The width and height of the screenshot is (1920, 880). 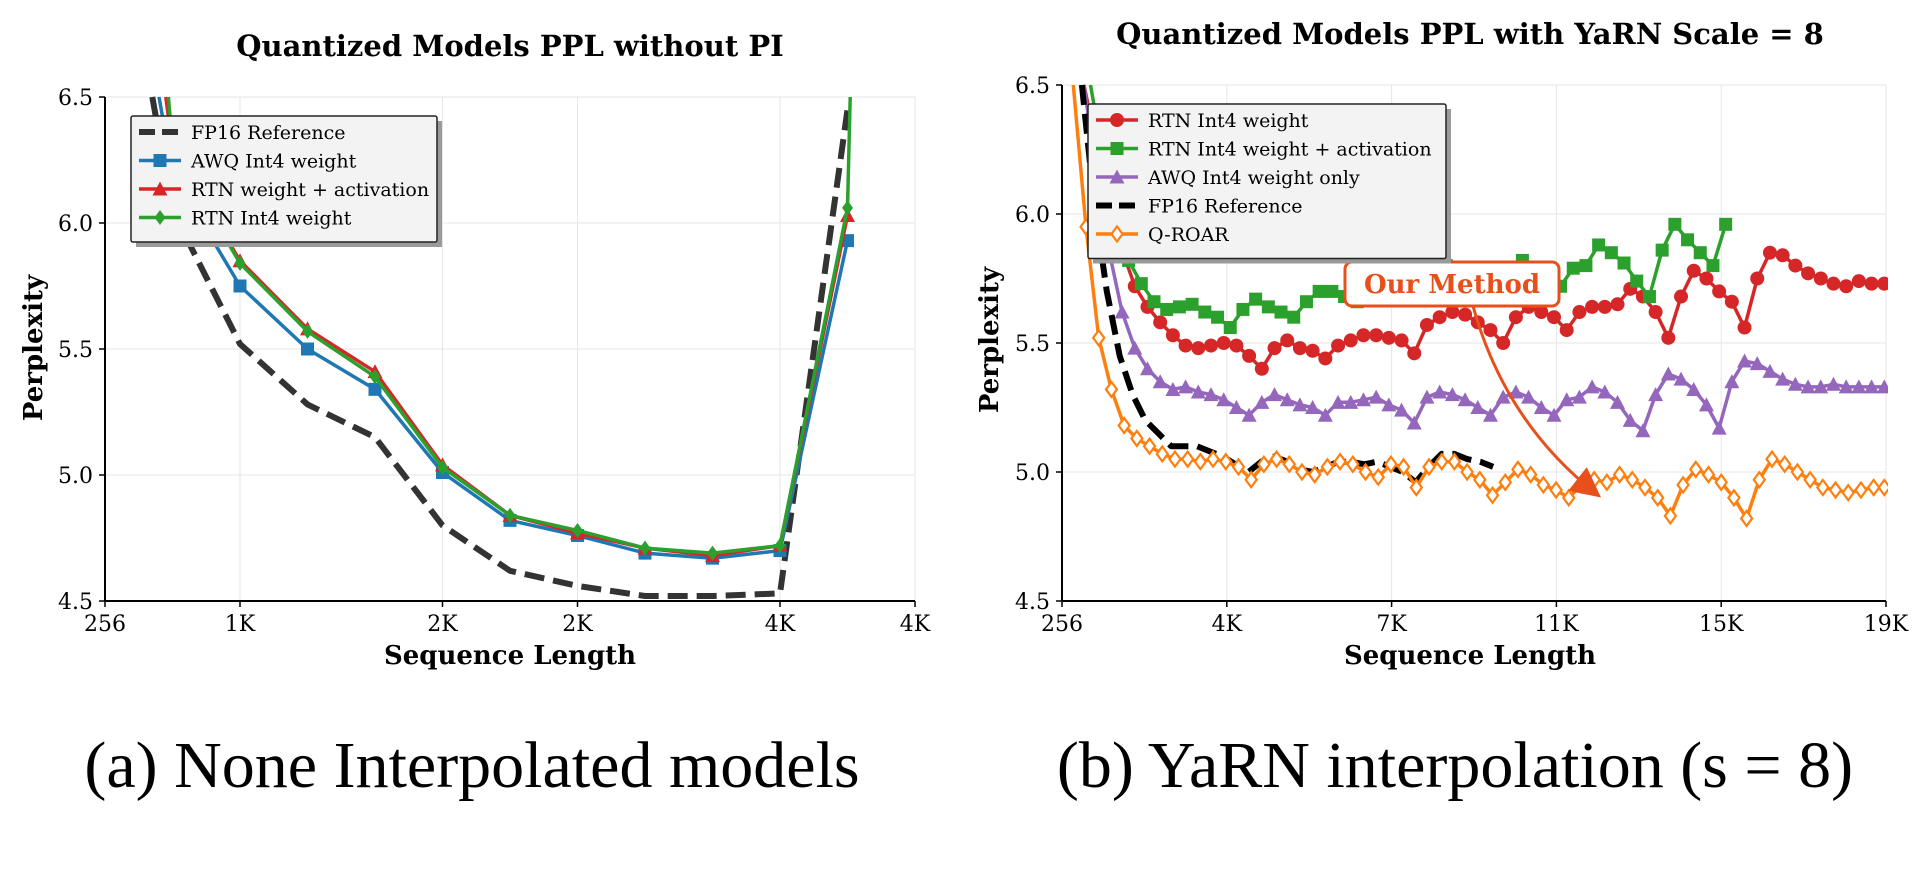 What do you see at coordinates (1228, 121) in the screenshot?
I see `legend-label: RTN Int4 weight` at bounding box center [1228, 121].